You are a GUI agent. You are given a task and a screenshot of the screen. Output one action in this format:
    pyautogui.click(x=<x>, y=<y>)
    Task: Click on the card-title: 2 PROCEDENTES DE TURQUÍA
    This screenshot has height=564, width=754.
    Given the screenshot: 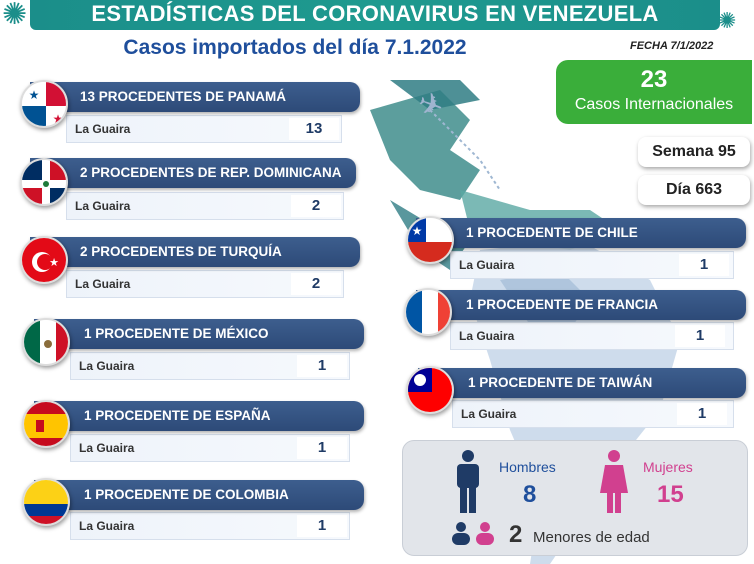 What is the action you would take?
    pyautogui.click(x=195, y=252)
    